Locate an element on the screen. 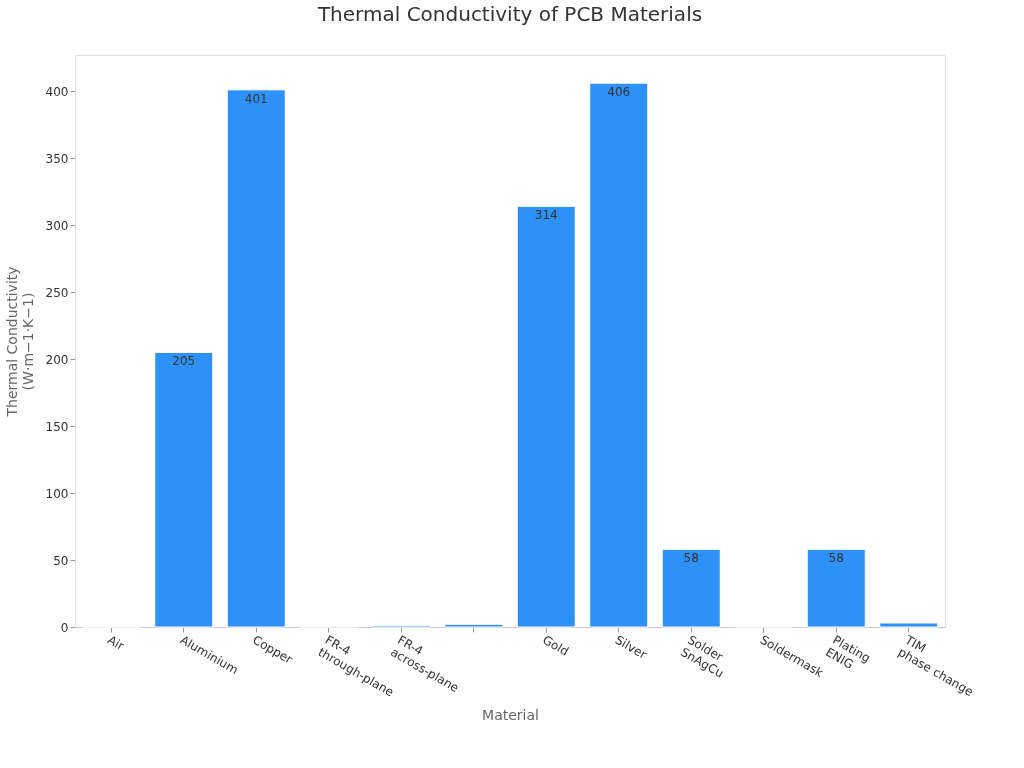 The height and width of the screenshot is (768, 1024). y-tick-label: 250 is located at coordinates (57, 292).